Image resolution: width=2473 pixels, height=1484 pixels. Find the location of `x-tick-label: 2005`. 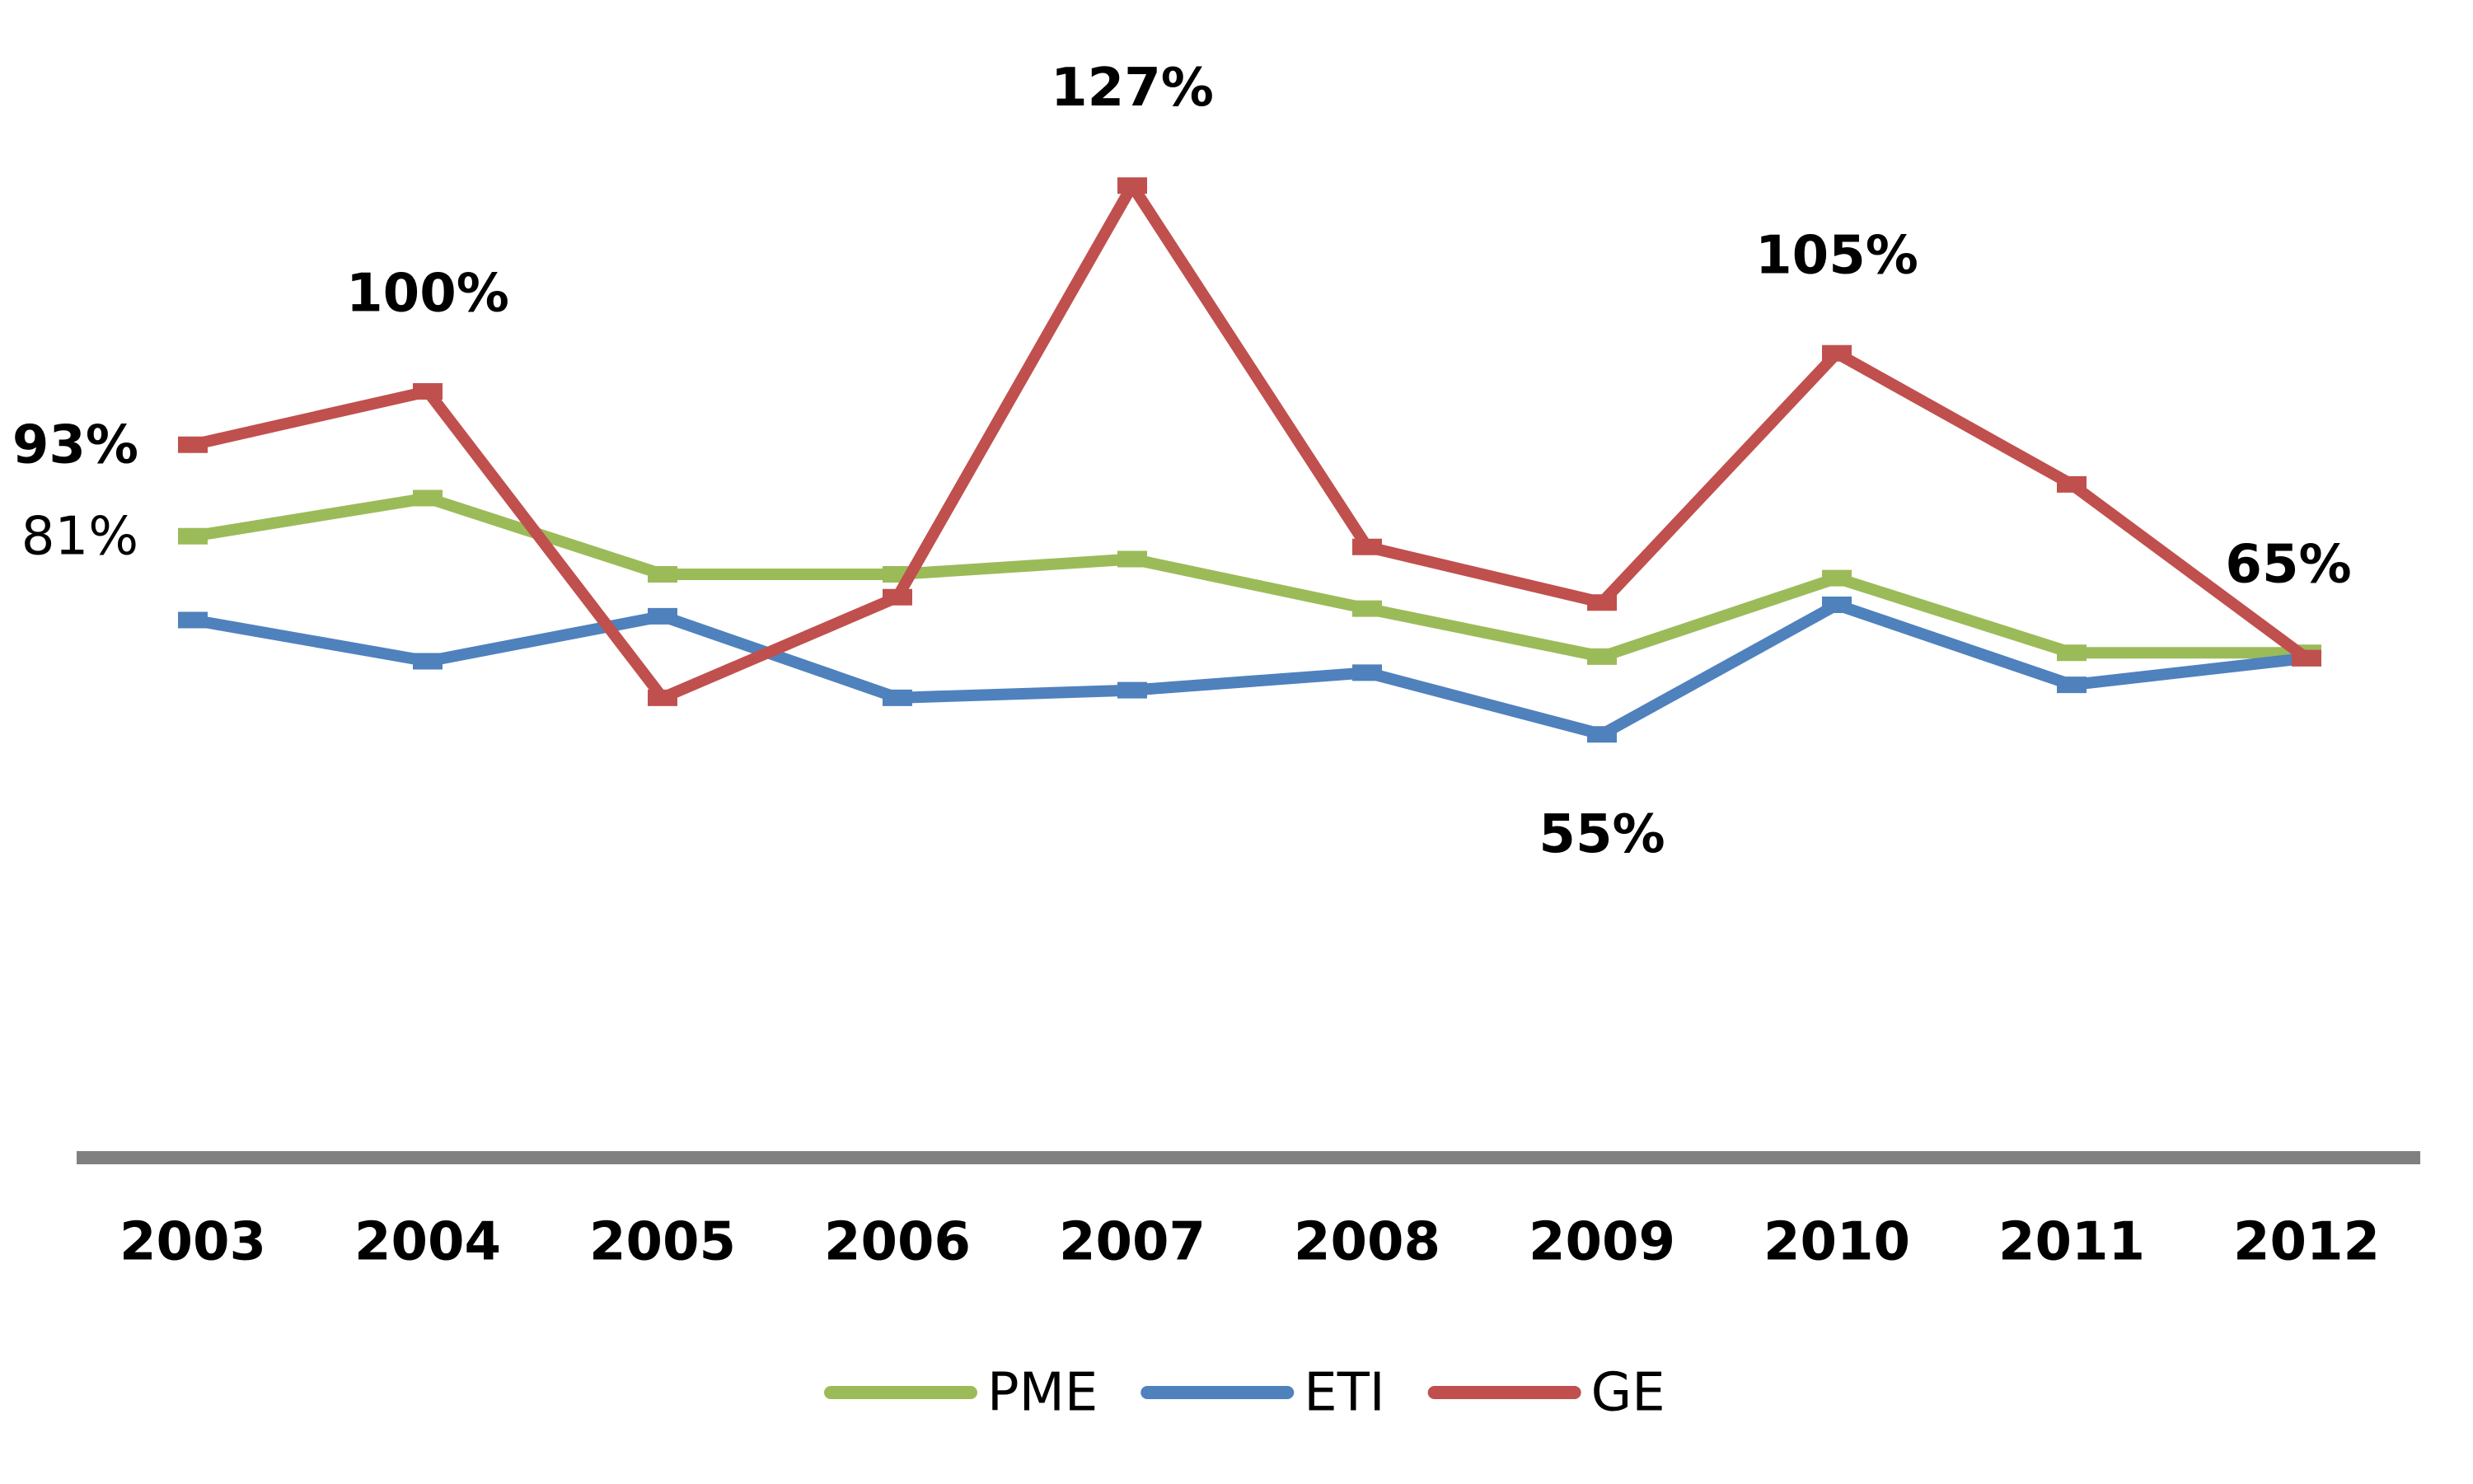

x-tick-label: 2005 is located at coordinates (662, 1242).